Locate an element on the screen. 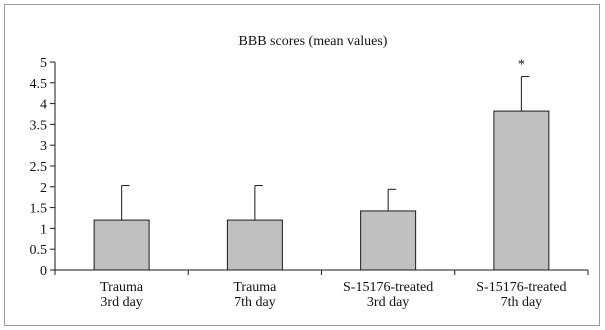 Image resolution: width=605 pixels, height=330 pixels. y-tick-label: 3.5 is located at coordinates (39, 125).